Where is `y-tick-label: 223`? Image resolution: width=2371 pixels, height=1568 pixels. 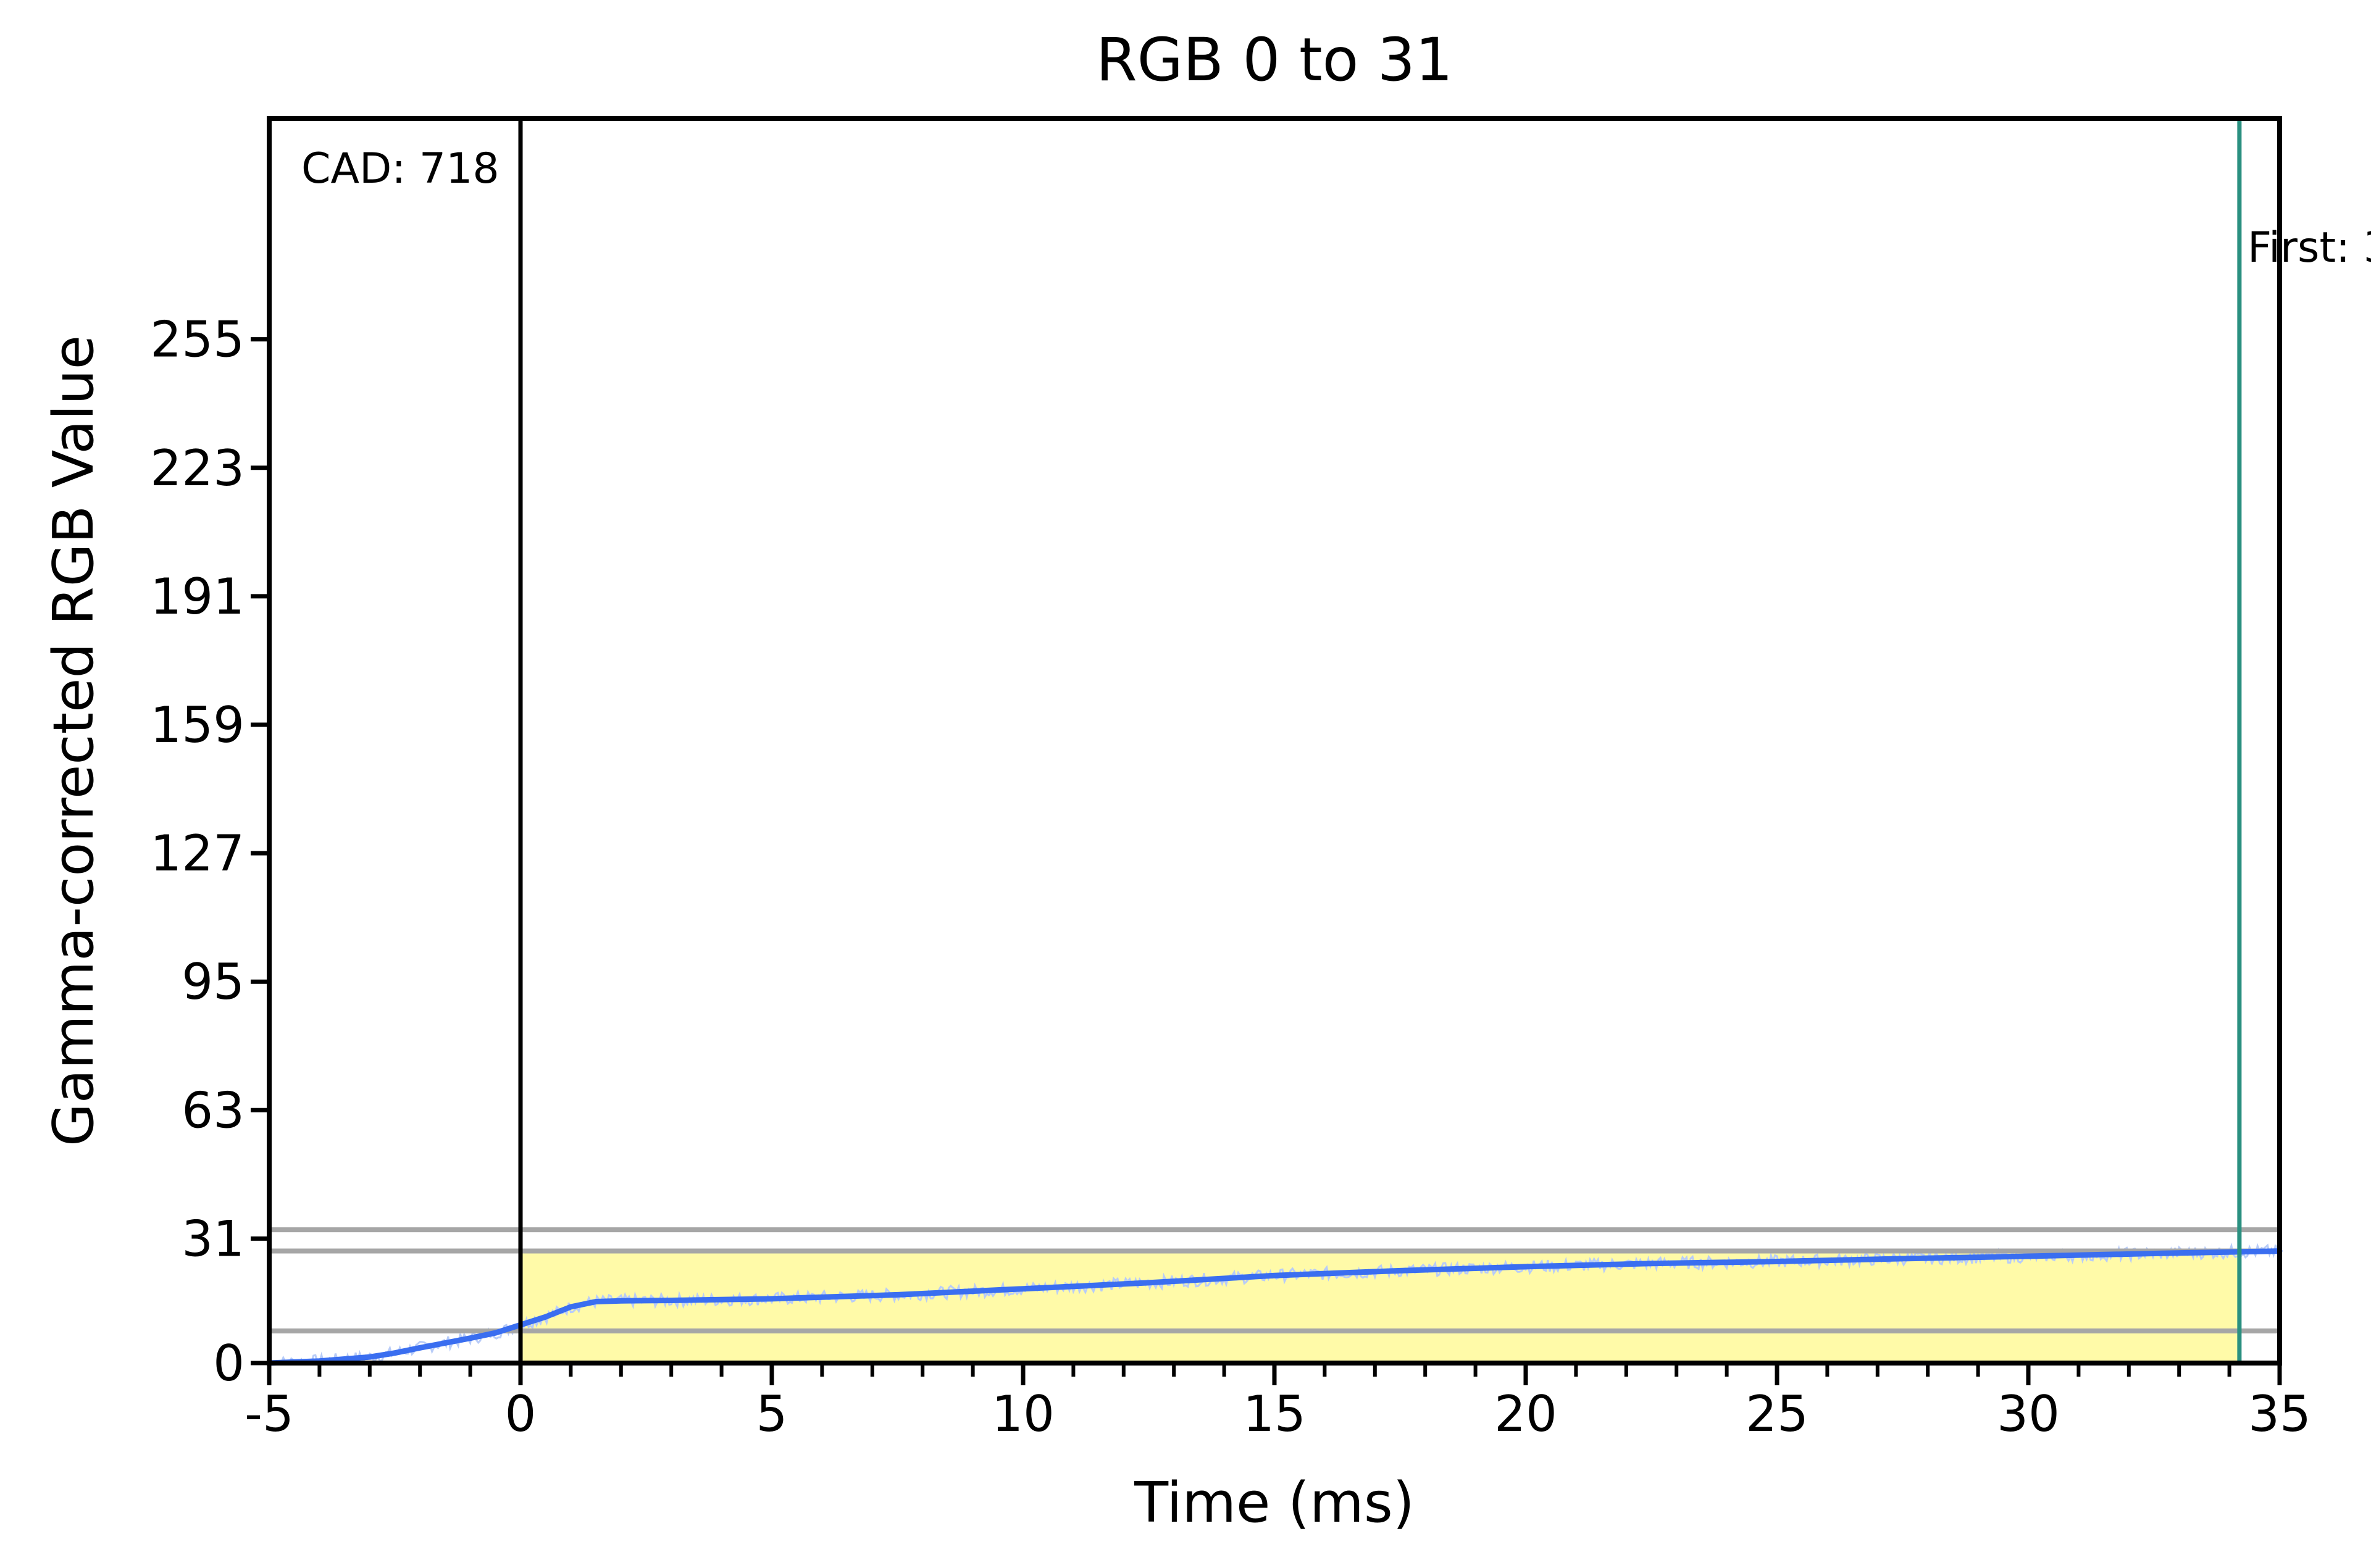 y-tick-label: 223 is located at coordinates (197, 469).